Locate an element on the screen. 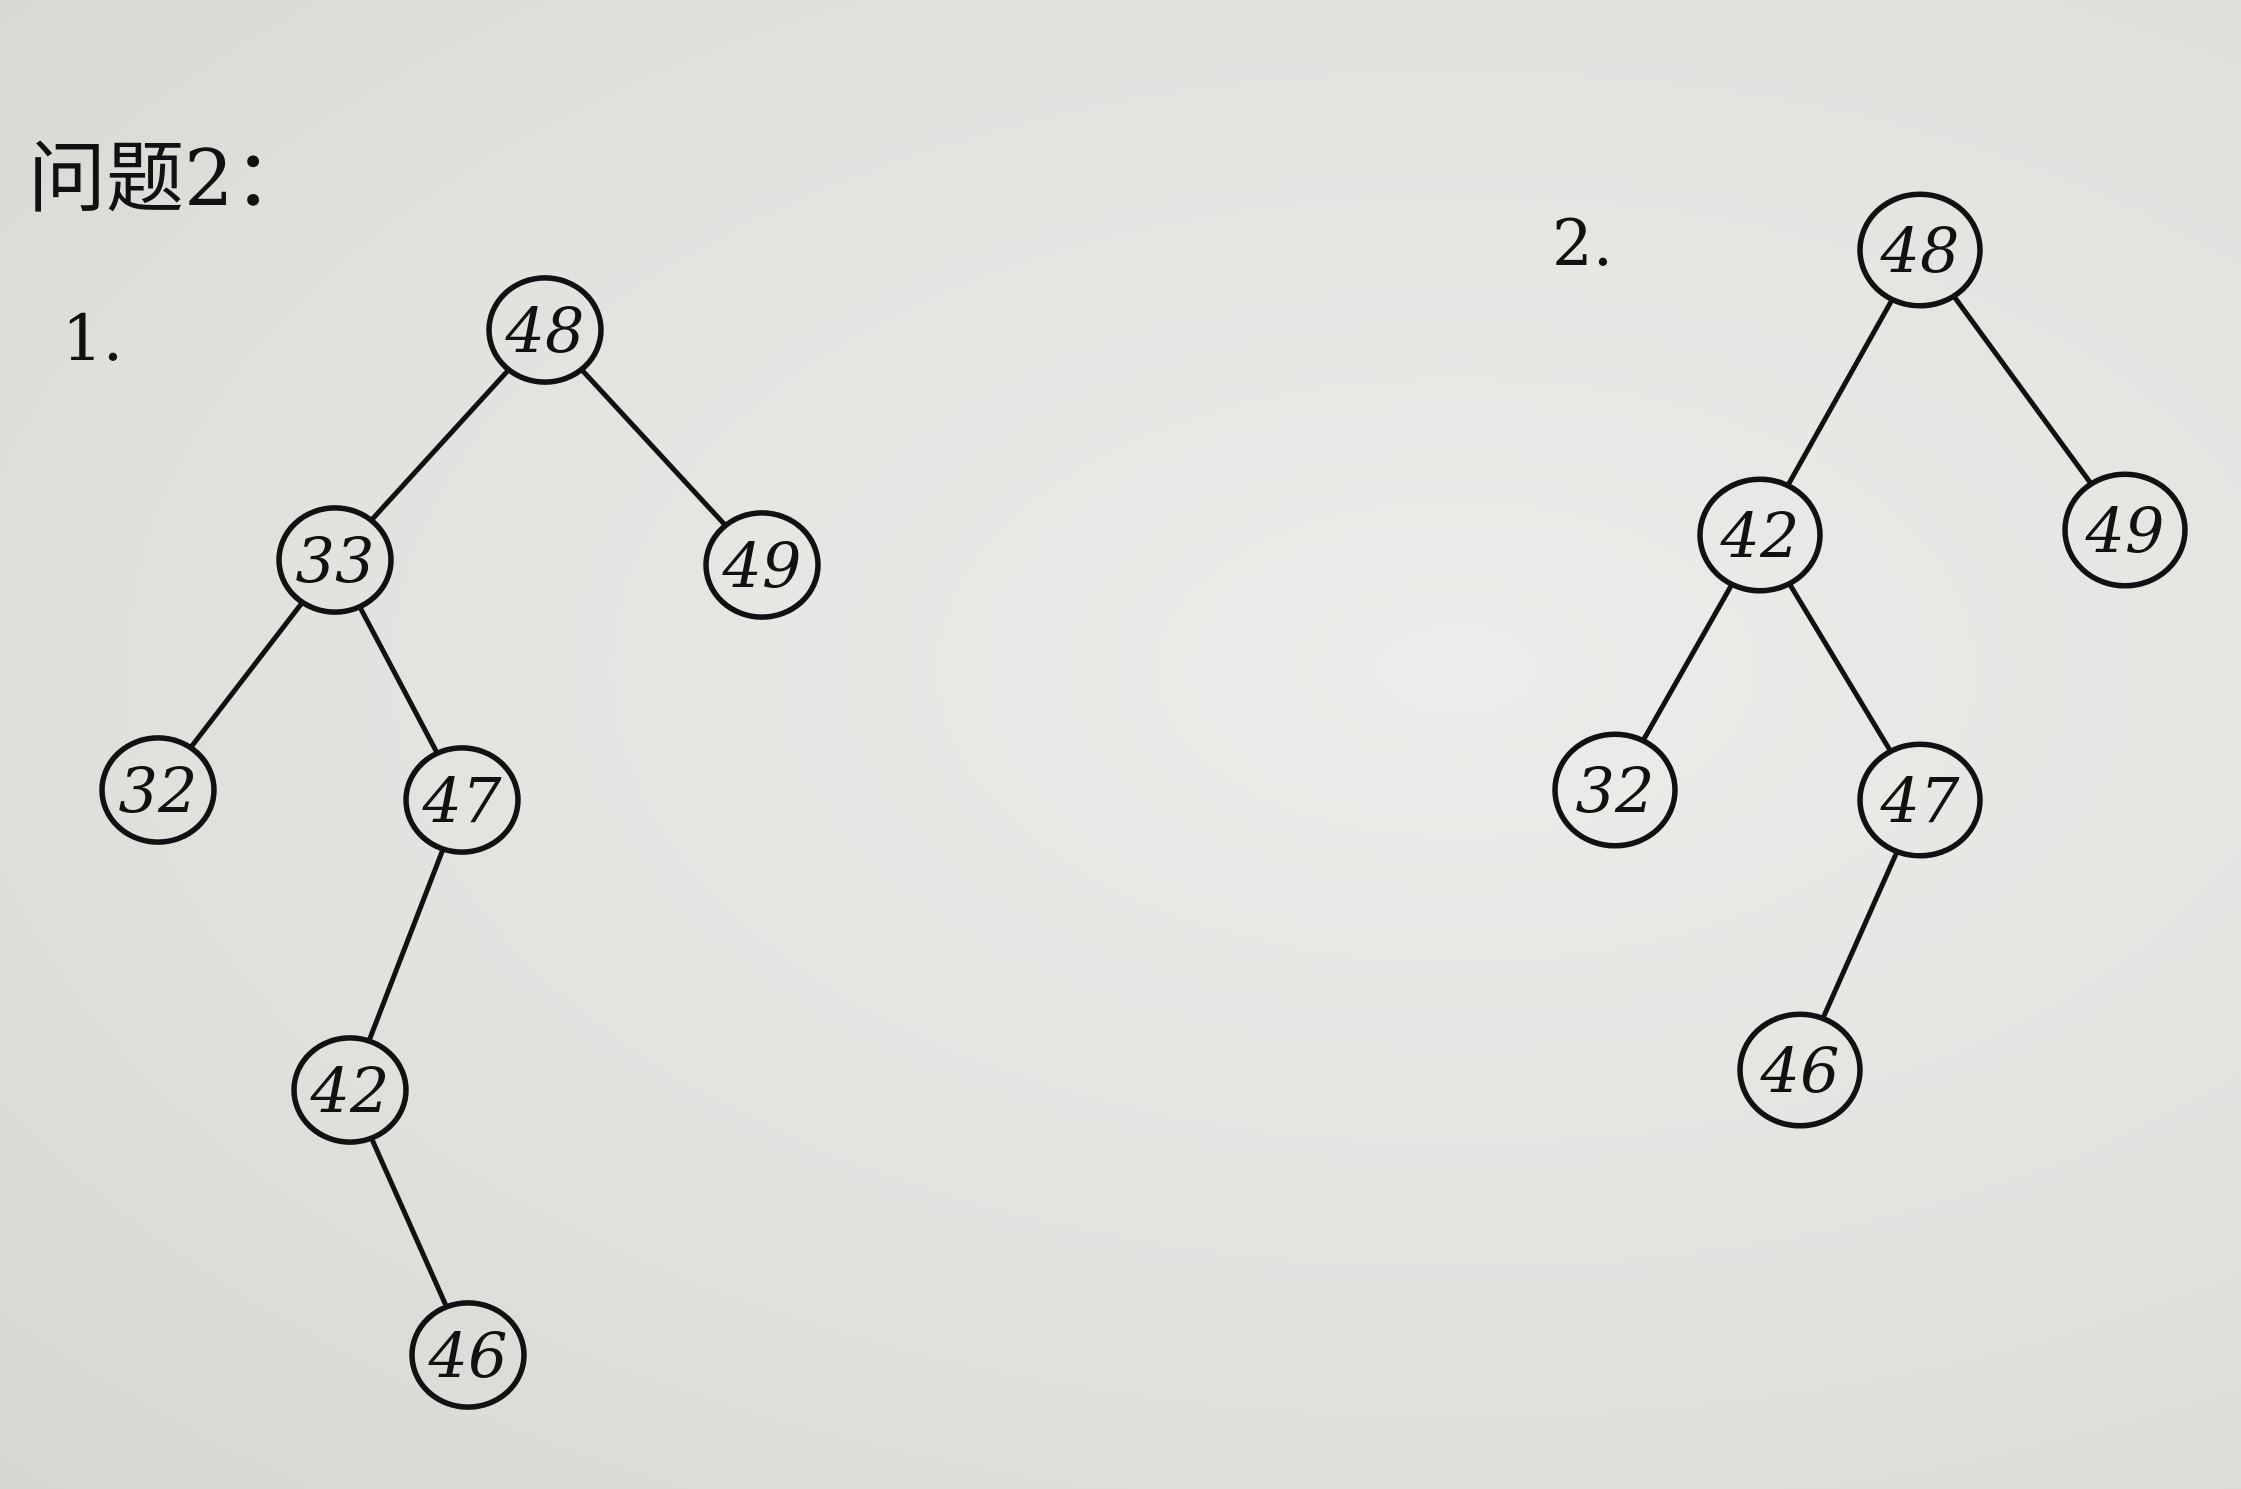  tree-1-node-48: 48 is located at coordinates (545, 330).